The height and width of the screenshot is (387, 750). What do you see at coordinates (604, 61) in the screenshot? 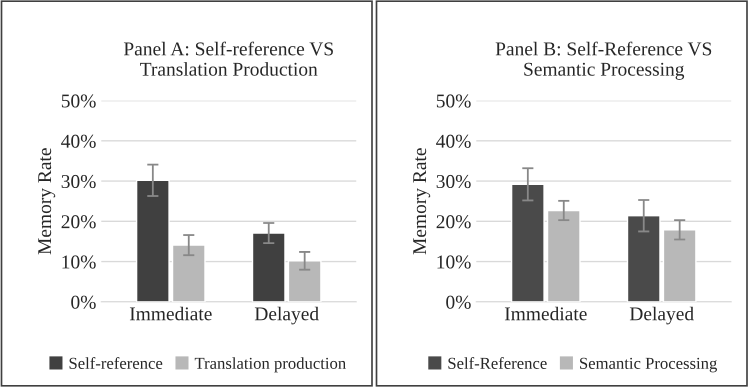
I see `chart-title: Panel B: Self-Reference VS Semantic Processing` at bounding box center [604, 61].